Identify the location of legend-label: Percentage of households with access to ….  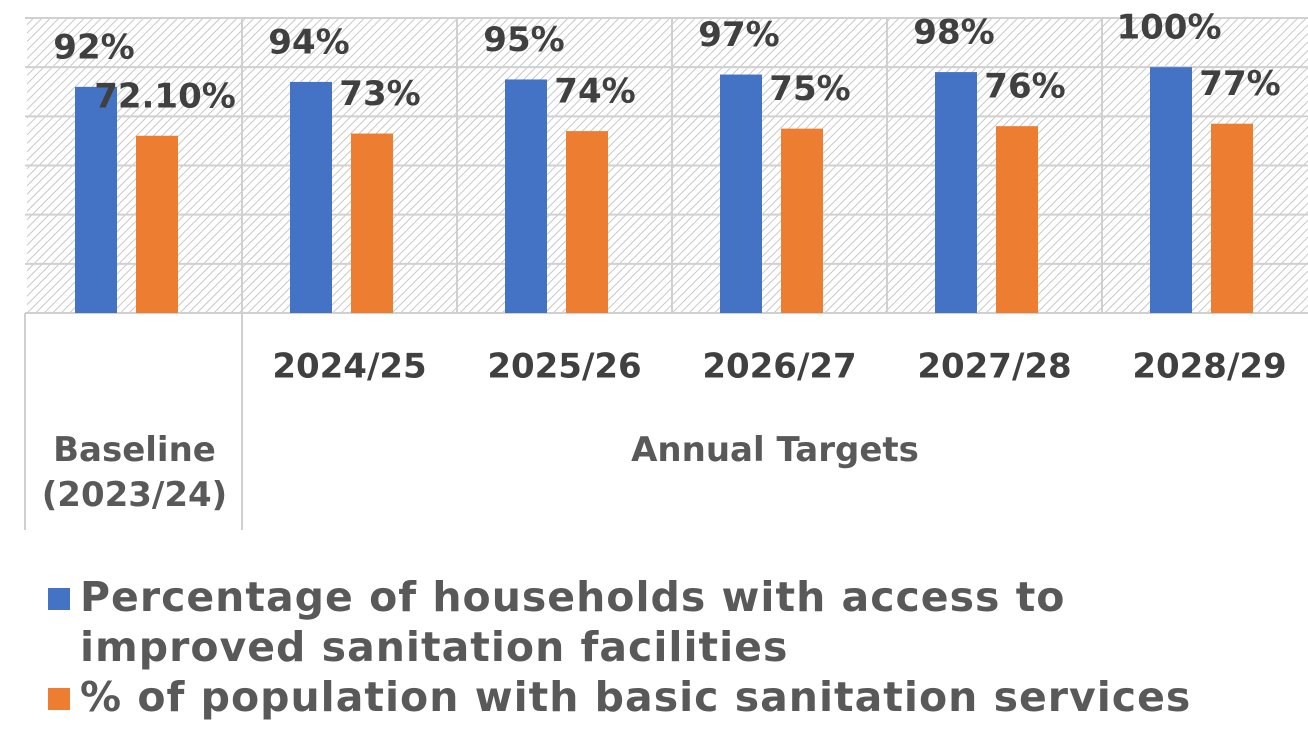
(573, 622).